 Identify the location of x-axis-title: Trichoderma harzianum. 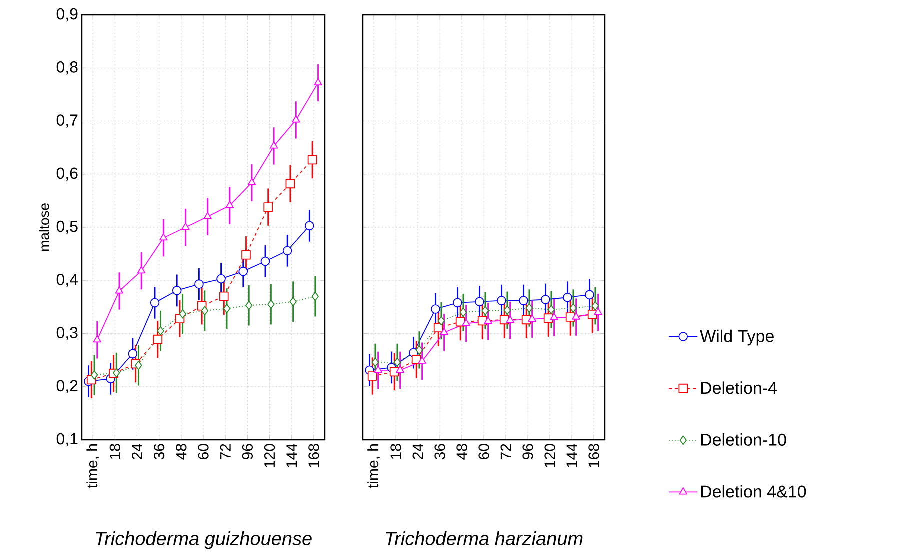
(484, 539).